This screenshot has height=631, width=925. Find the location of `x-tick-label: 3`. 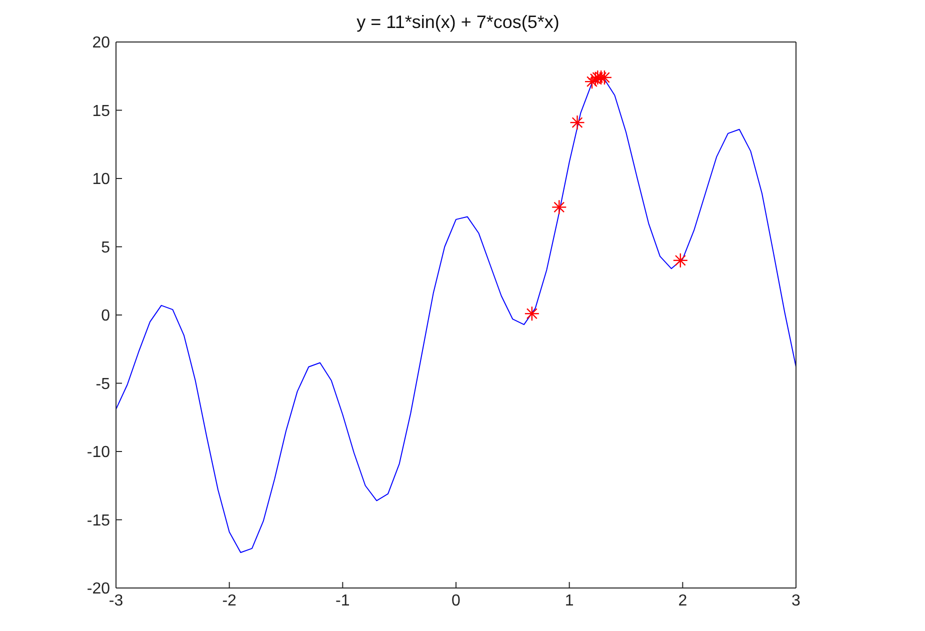

x-tick-label: 3 is located at coordinates (796, 601).